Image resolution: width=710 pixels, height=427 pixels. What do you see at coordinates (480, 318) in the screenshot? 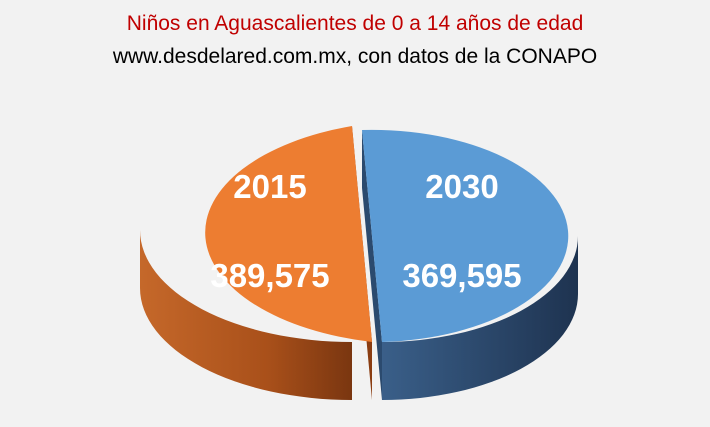
I see `slice-2030-side` at bounding box center [480, 318].